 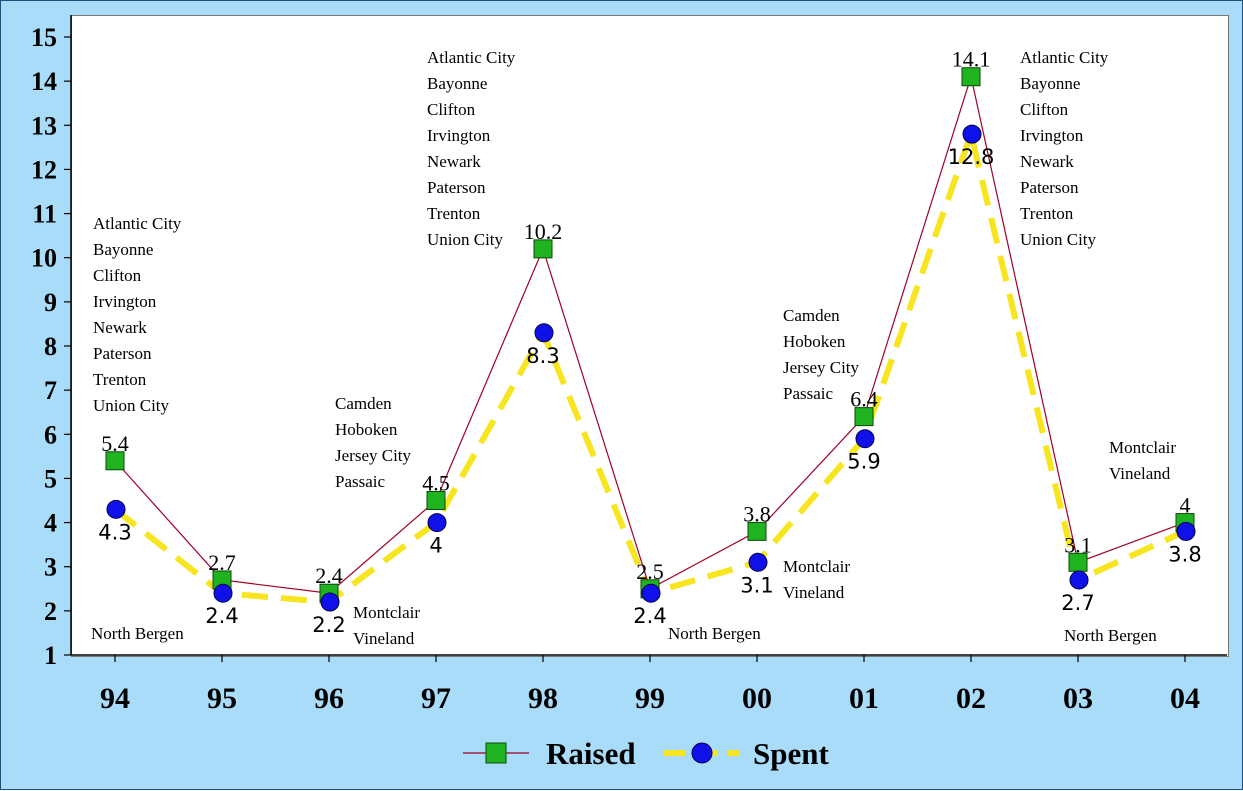 What do you see at coordinates (864, 399) in the screenshot?
I see `raised-data-label: 6.4` at bounding box center [864, 399].